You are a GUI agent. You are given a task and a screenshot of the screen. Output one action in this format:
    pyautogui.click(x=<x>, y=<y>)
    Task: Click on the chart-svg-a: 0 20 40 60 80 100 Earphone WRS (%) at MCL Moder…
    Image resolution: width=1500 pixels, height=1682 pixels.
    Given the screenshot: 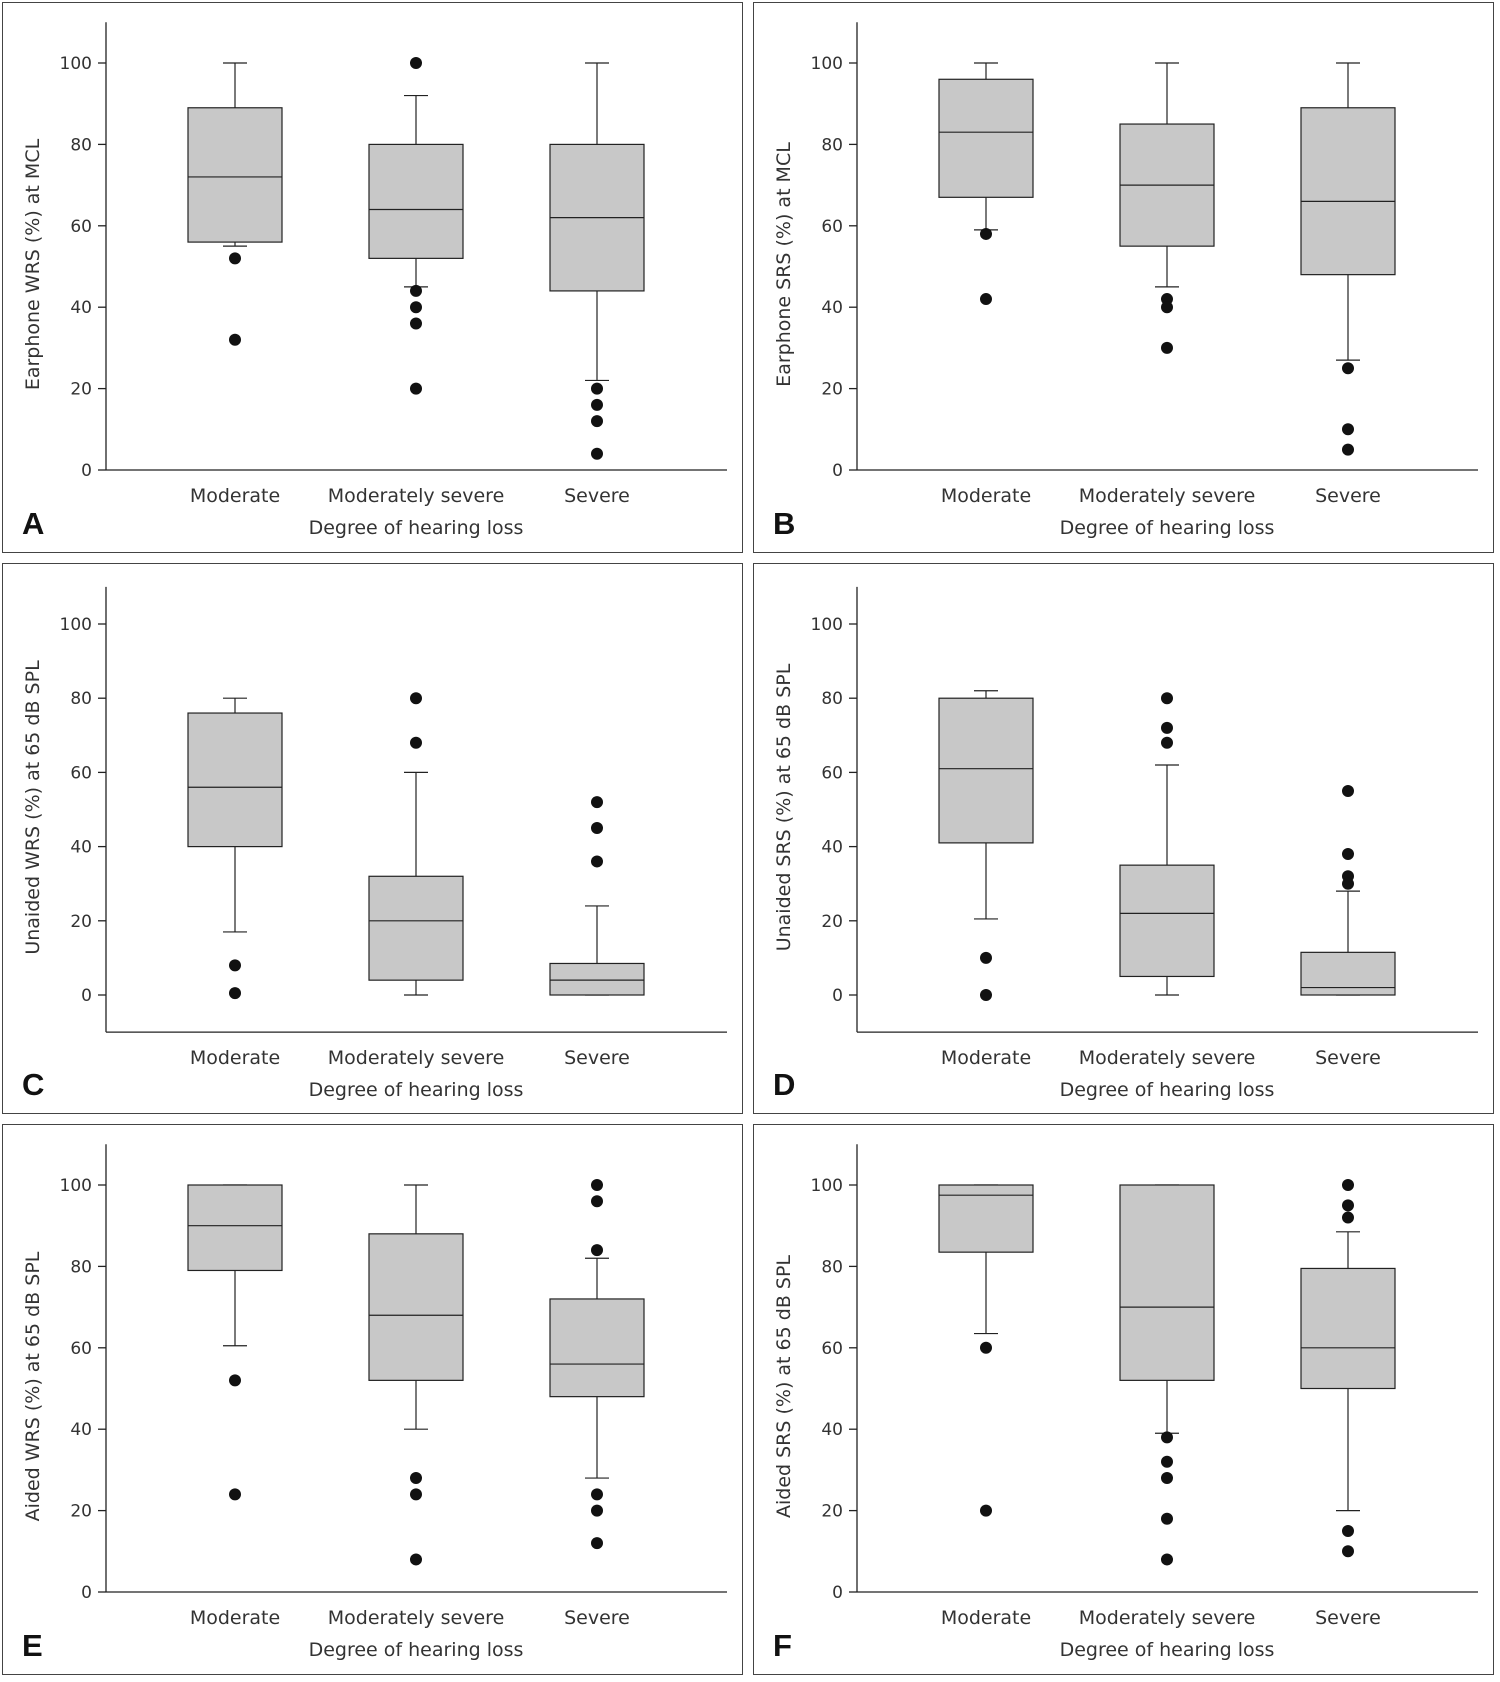 What is the action you would take?
    pyautogui.click(x=374, y=280)
    